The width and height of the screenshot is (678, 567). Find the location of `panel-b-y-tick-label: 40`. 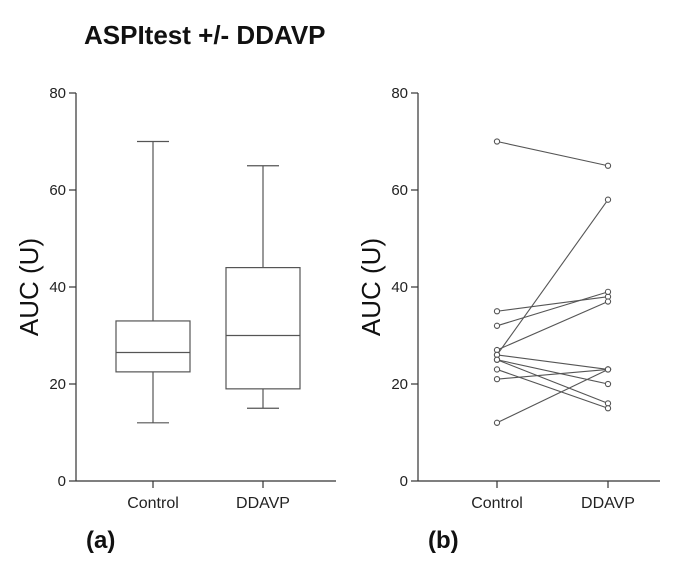

panel-b-y-tick-label: 40 is located at coordinates (399, 287).